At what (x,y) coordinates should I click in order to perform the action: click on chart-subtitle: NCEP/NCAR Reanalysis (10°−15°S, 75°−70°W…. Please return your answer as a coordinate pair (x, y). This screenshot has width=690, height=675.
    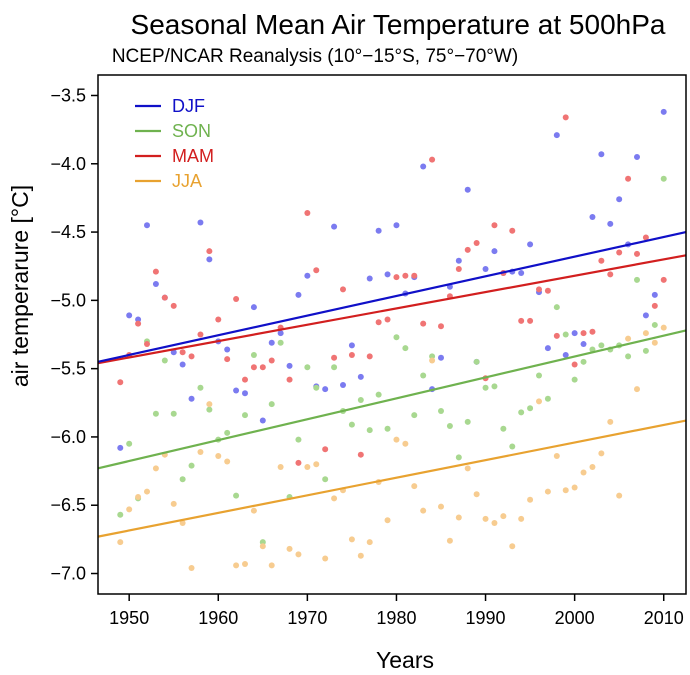
    Looking at the image, I should click on (315, 56).